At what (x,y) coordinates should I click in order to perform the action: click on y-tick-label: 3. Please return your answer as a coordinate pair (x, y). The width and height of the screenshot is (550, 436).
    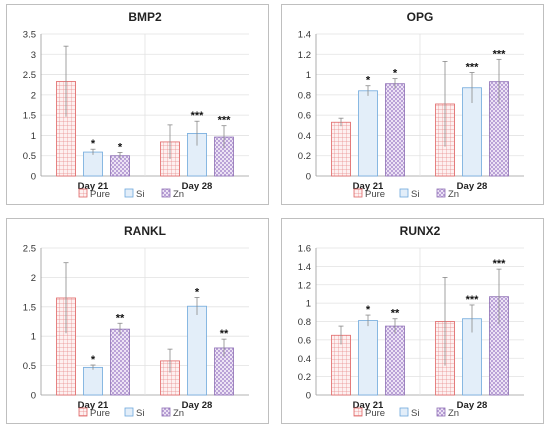
    Looking at the image, I should click on (33, 55).